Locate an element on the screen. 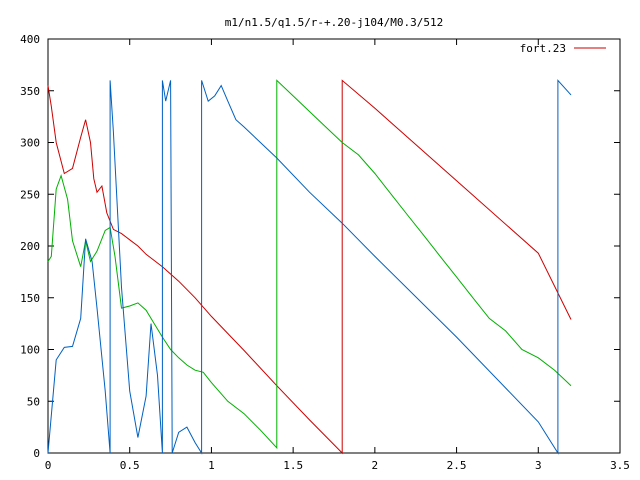 The image size is (640, 480). y-tick-label: 400 is located at coordinates (30, 39).